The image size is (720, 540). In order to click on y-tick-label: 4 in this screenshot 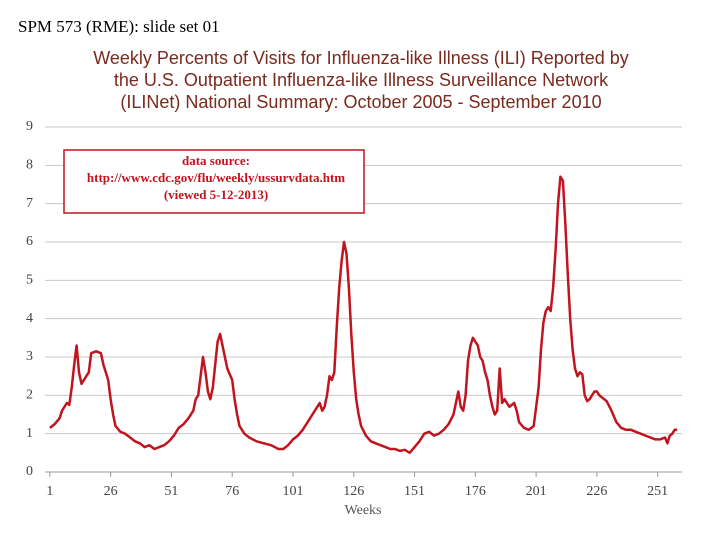, I will do `click(29, 318)`.